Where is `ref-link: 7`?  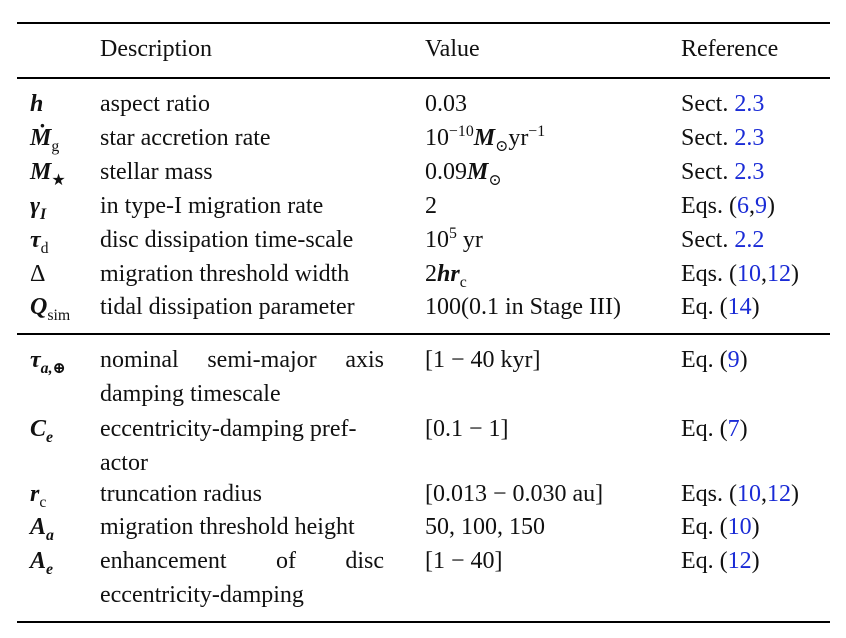 ref-link: 7 is located at coordinates (733, 429).